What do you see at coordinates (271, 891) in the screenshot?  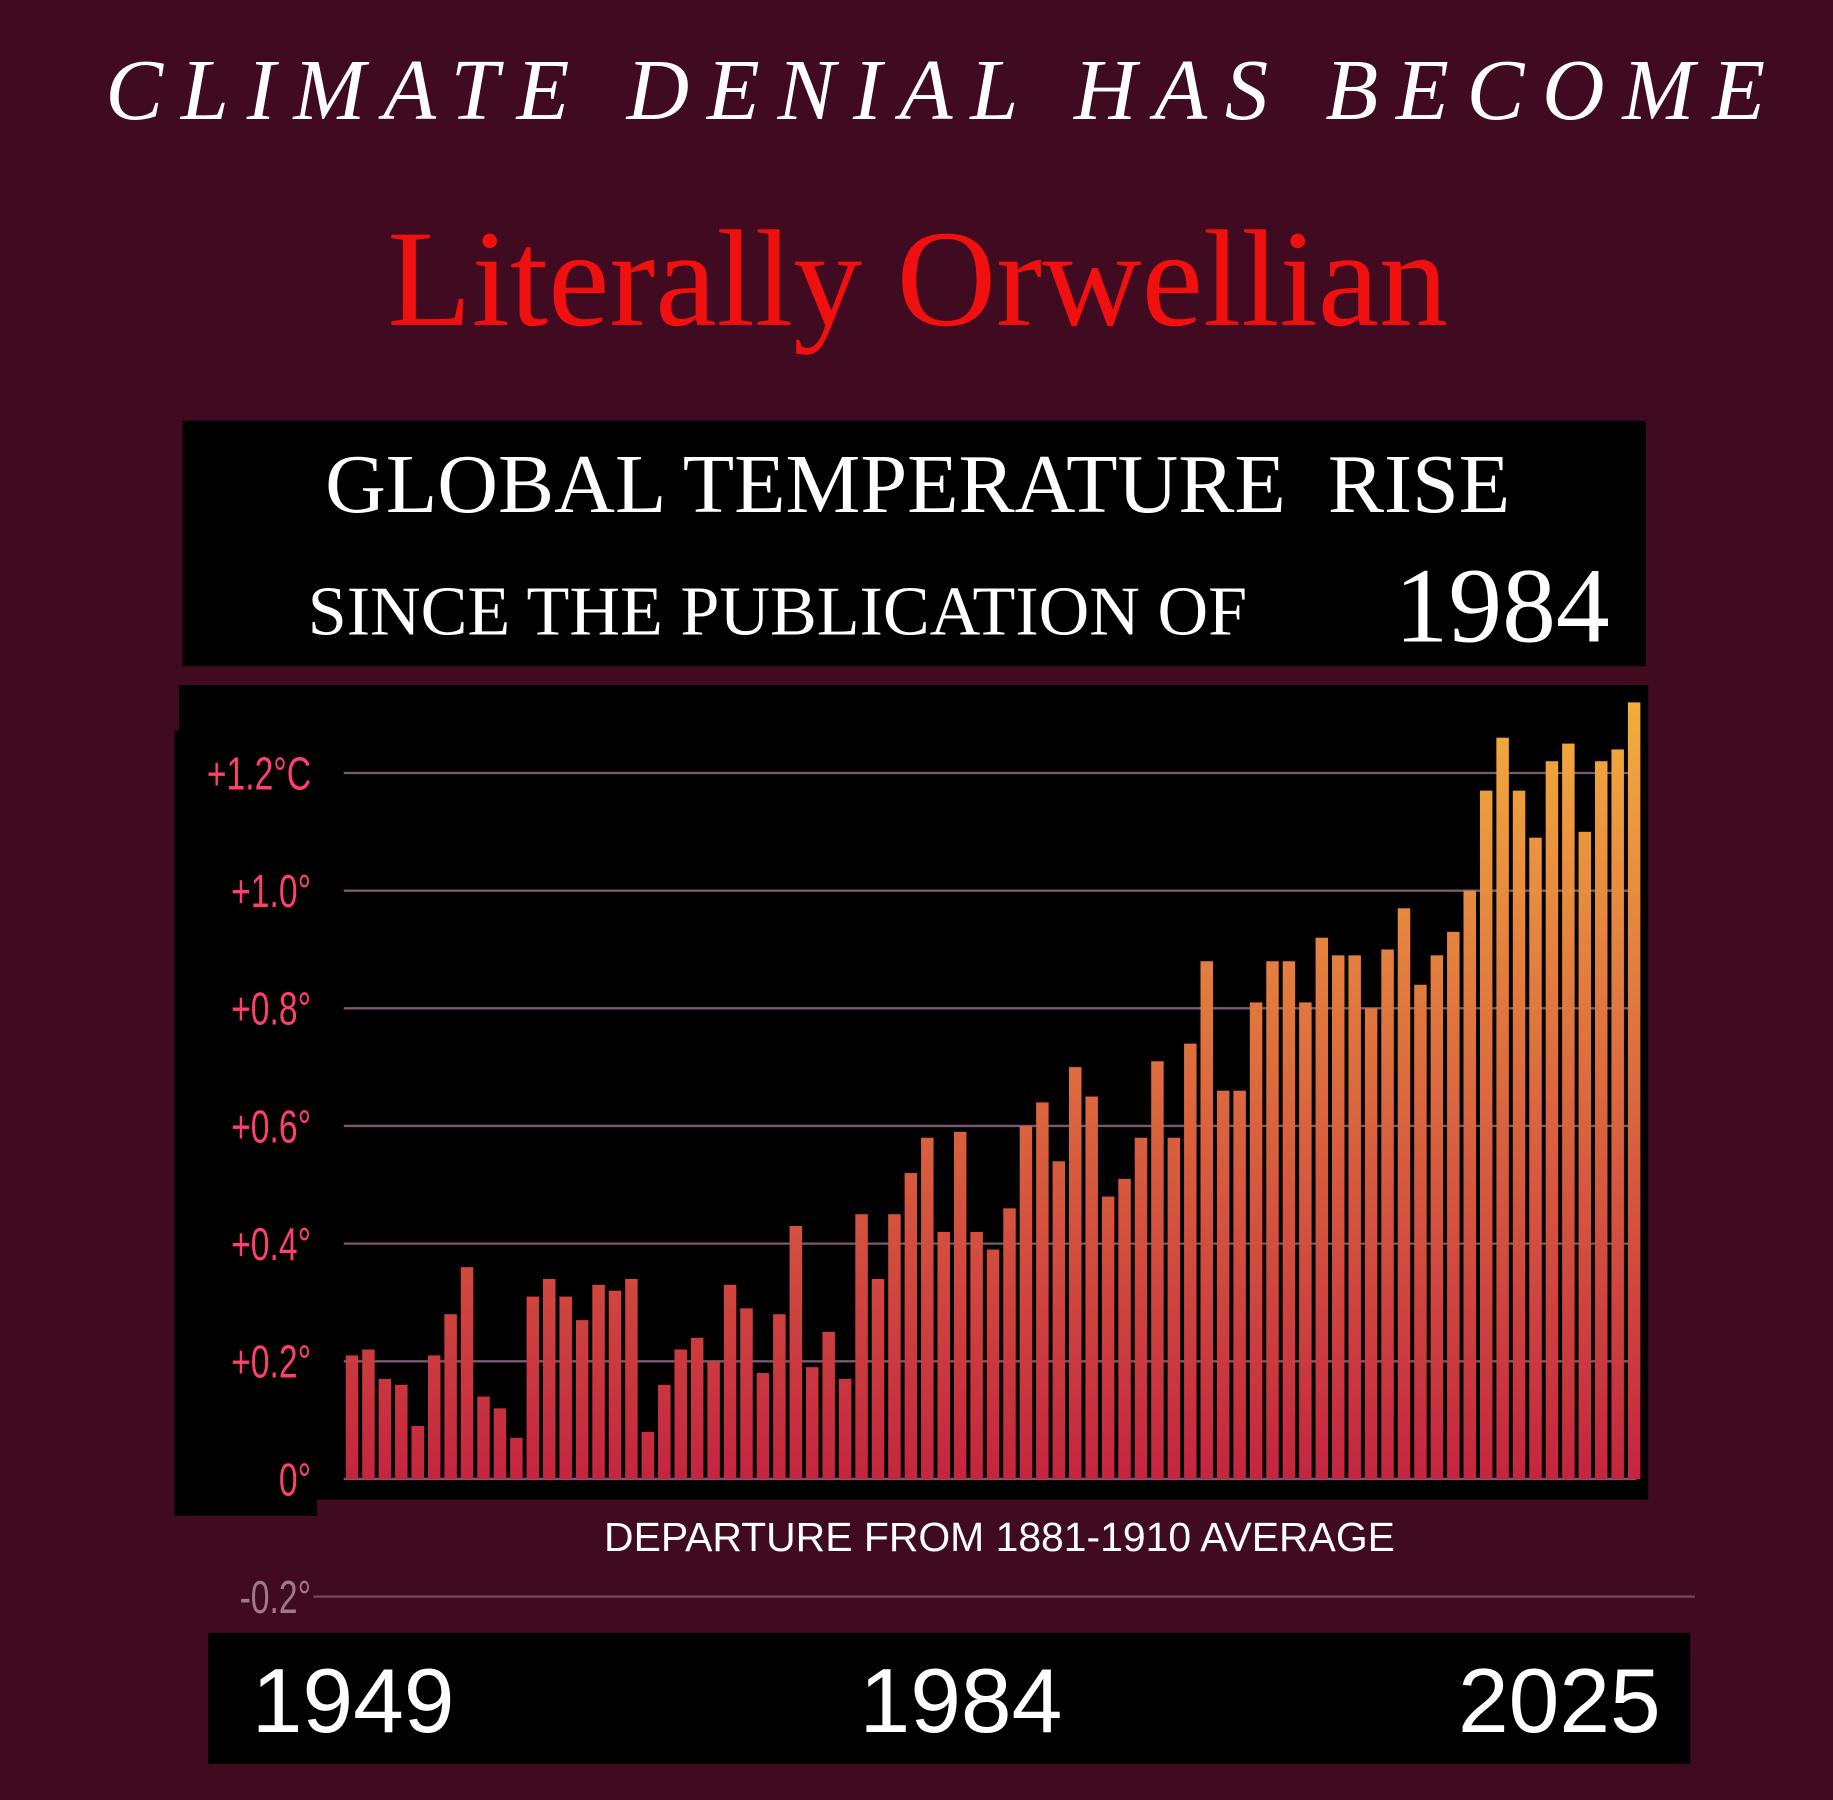 I see `y-tick-label: +1.0°` at bounding box center [271, 891].